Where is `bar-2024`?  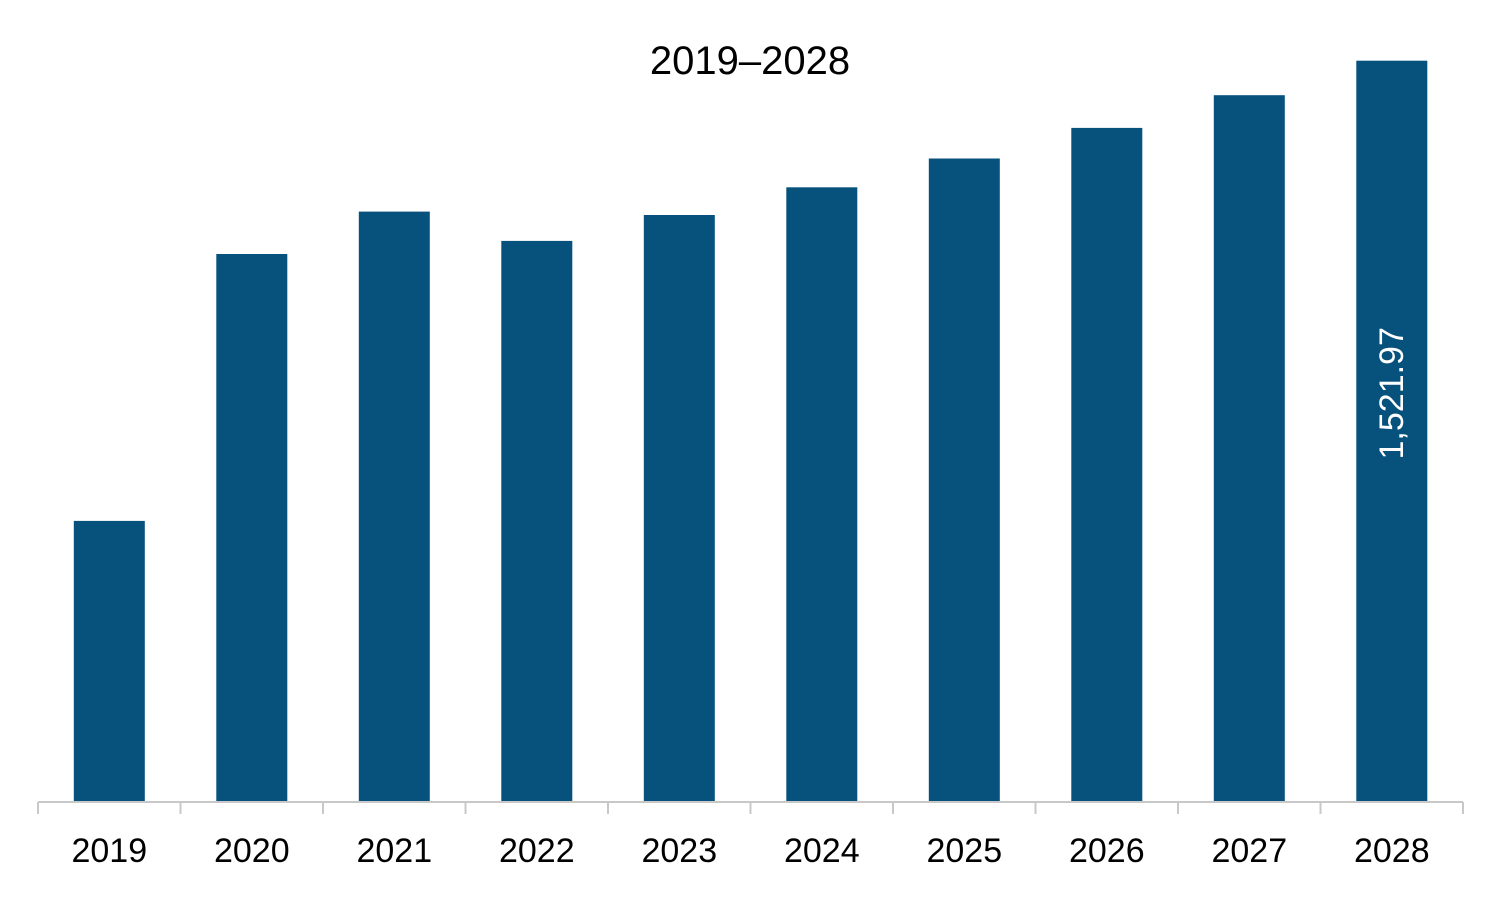 bar-2024 is located at coordinates (822, 495).